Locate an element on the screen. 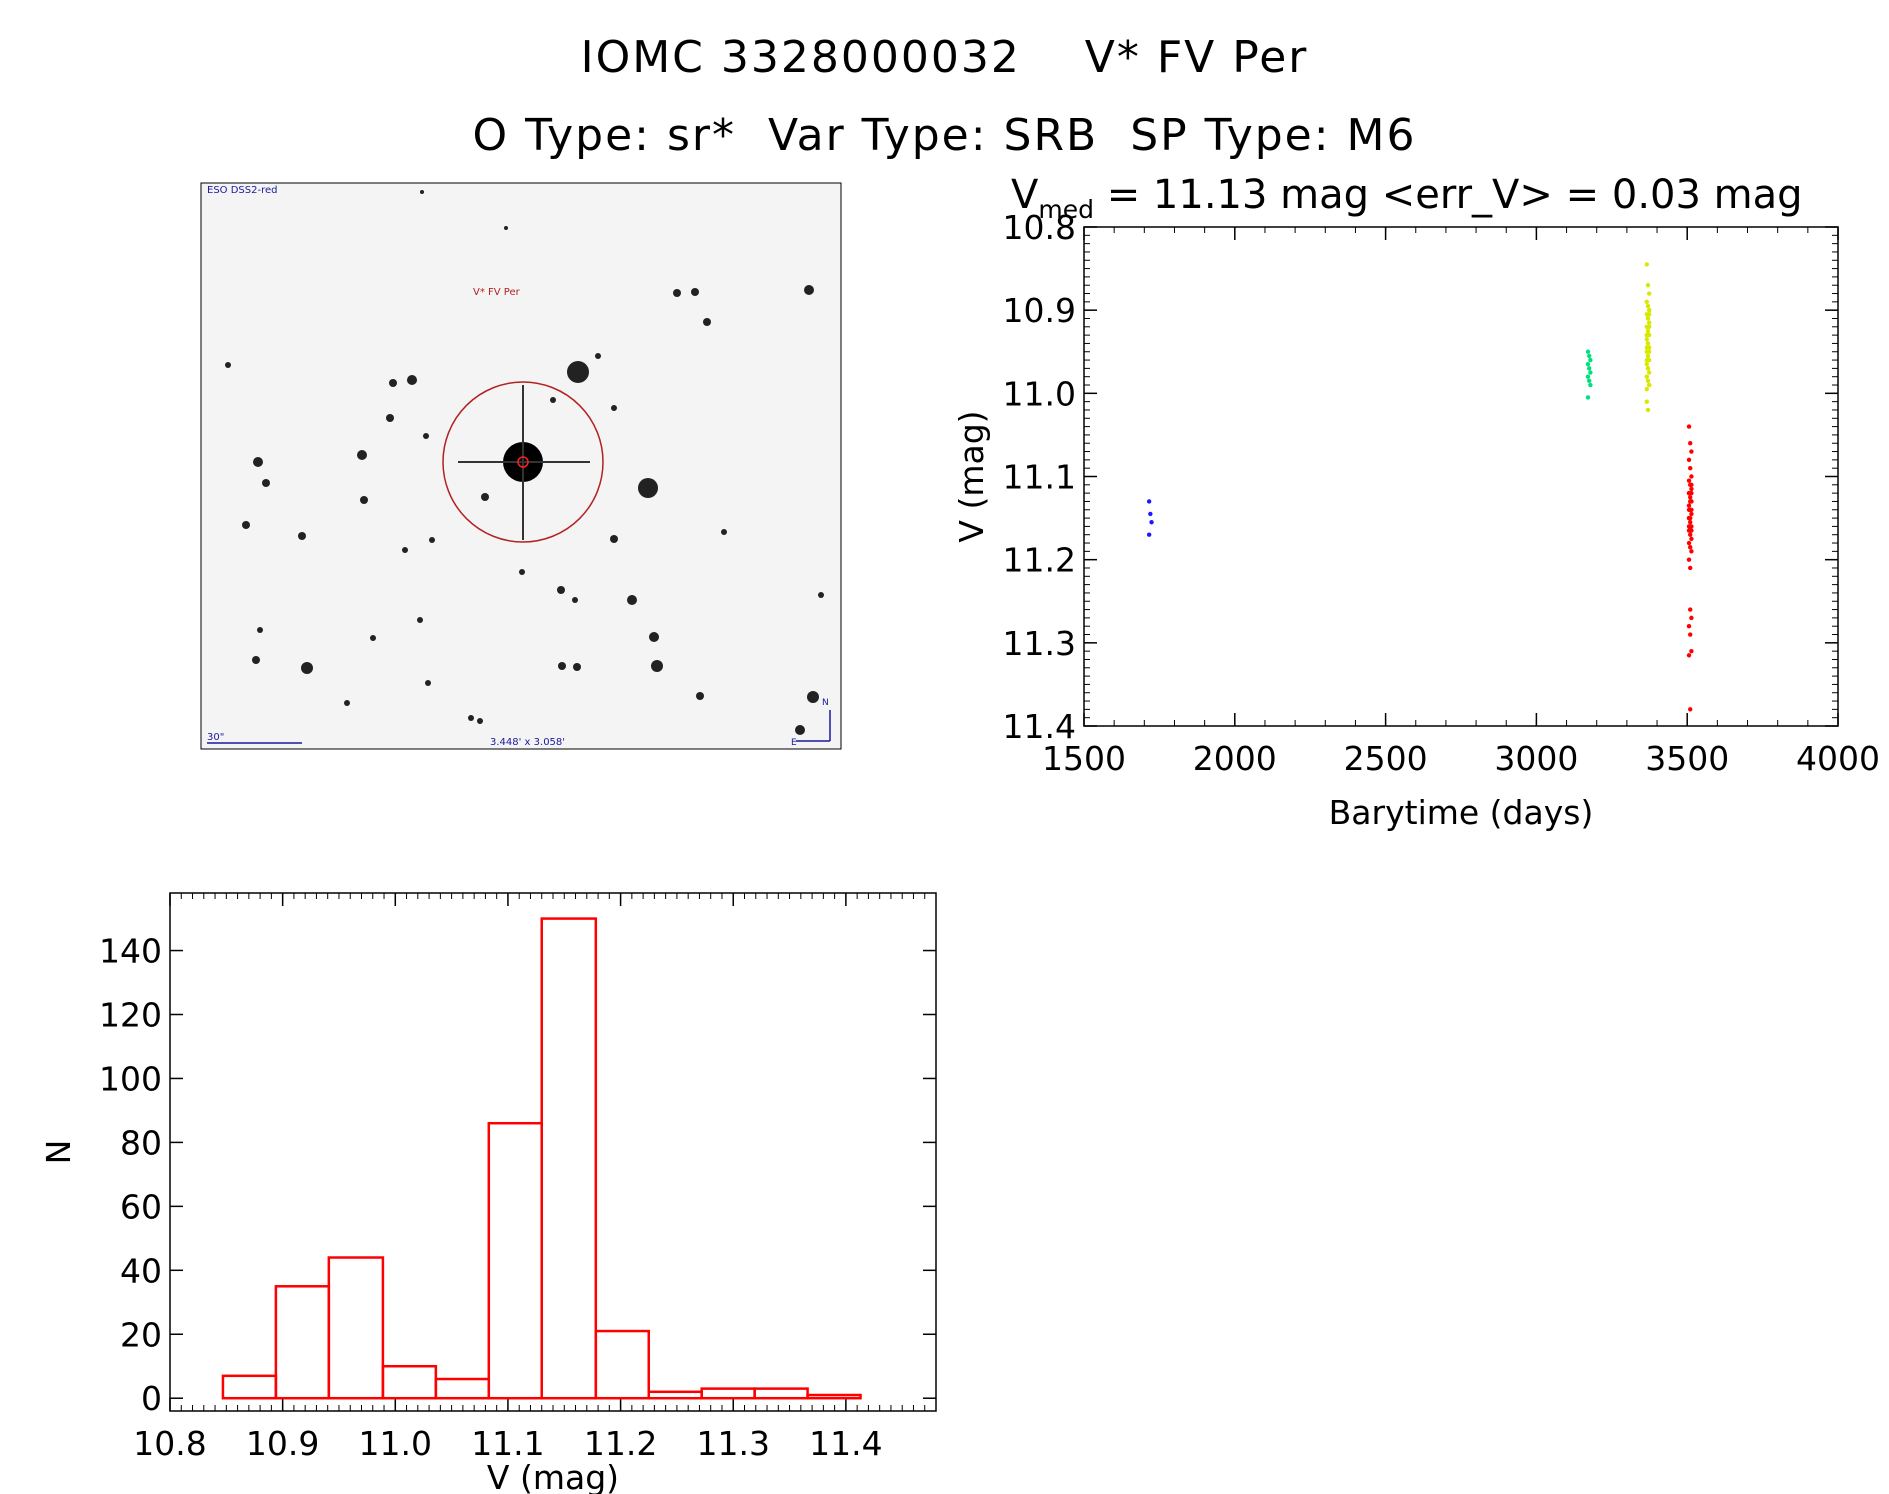 Image resolution: width=1889 pixels, height=1494 pixels. y-tick-label: 20 is located at coordinates (141, 1334).